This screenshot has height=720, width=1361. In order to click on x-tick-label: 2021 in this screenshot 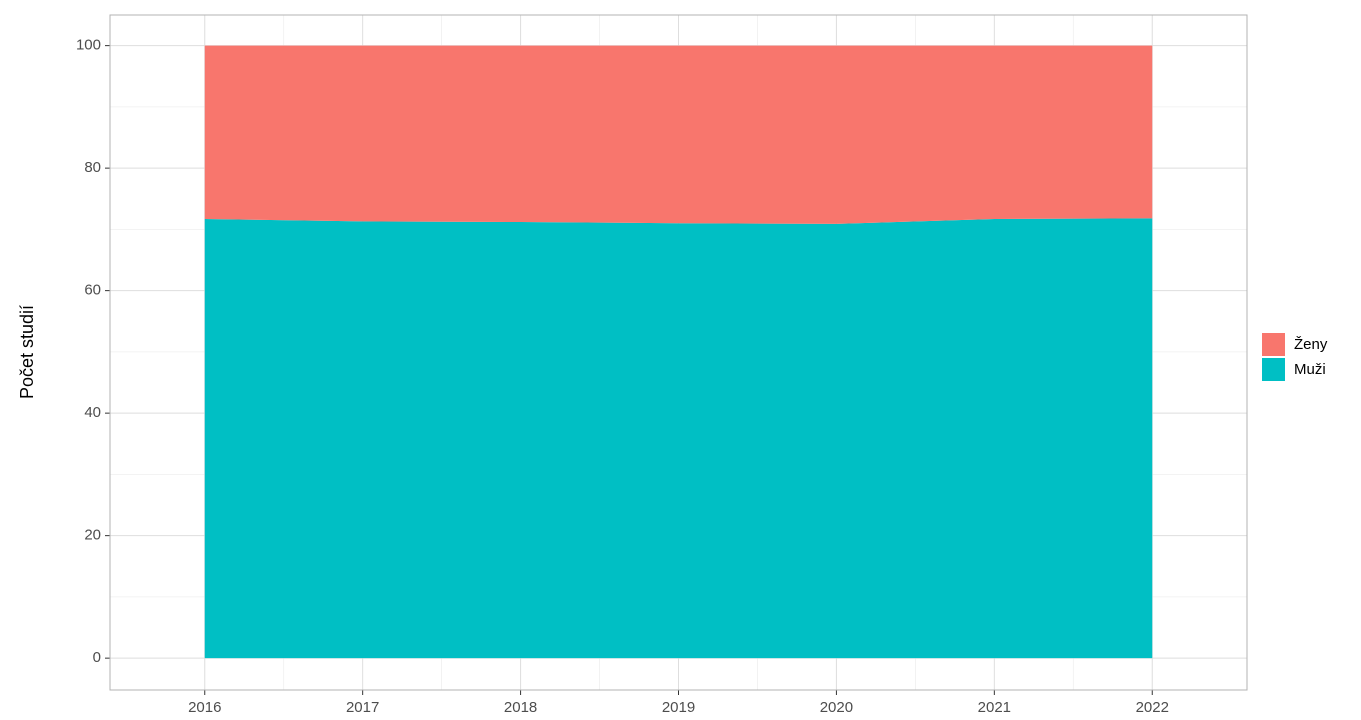, I will do `click(994, 707)`.